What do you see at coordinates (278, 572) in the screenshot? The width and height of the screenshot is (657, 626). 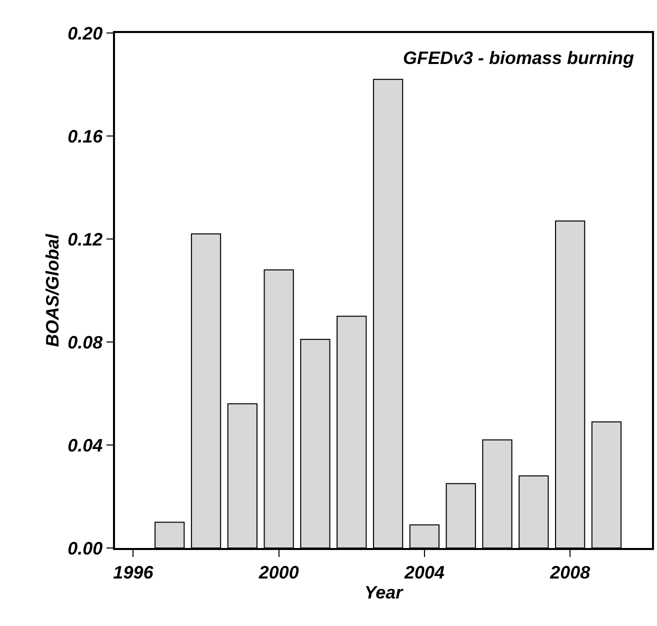 I see `x-tick-label: 2000` at bounding box center [278, 572].